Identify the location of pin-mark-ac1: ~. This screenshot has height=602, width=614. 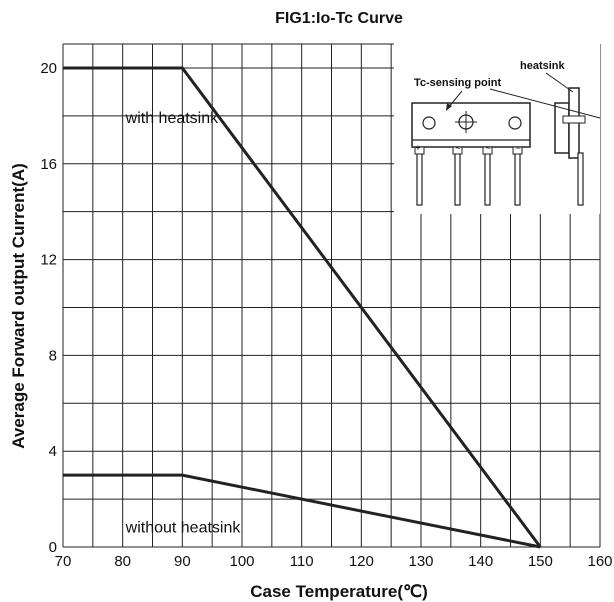
(457, 148).